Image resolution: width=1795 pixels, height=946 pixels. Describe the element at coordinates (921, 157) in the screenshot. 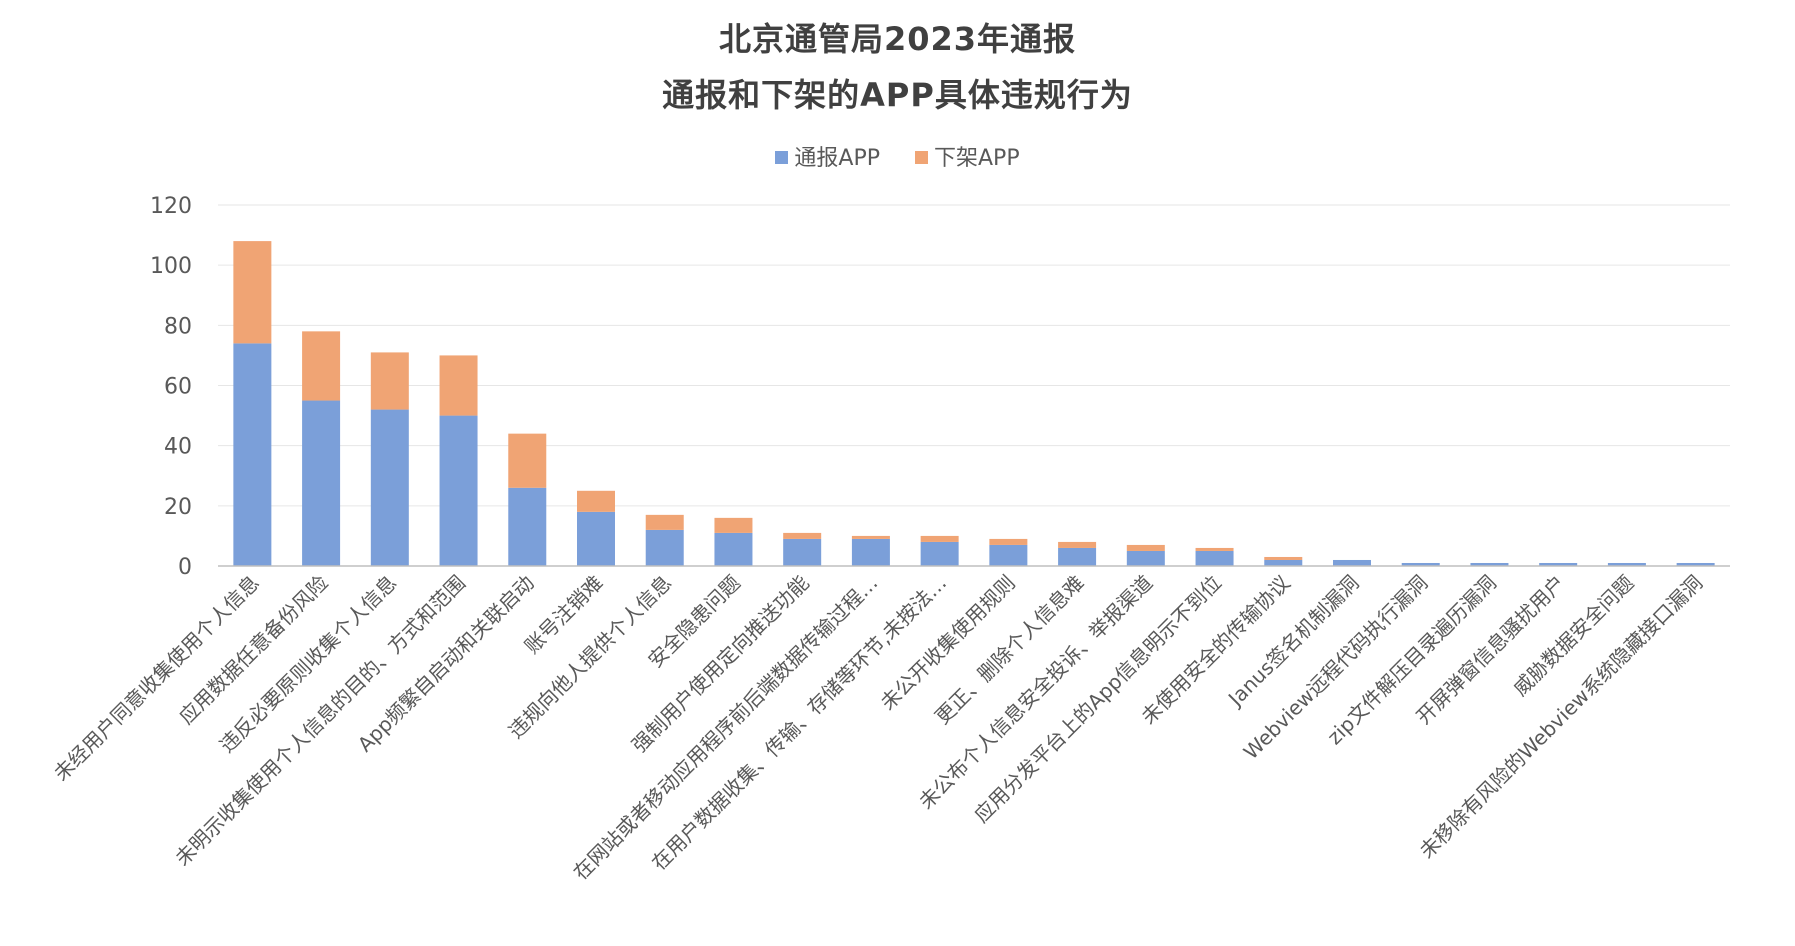

I see `legend-swatch-removed` at that location.